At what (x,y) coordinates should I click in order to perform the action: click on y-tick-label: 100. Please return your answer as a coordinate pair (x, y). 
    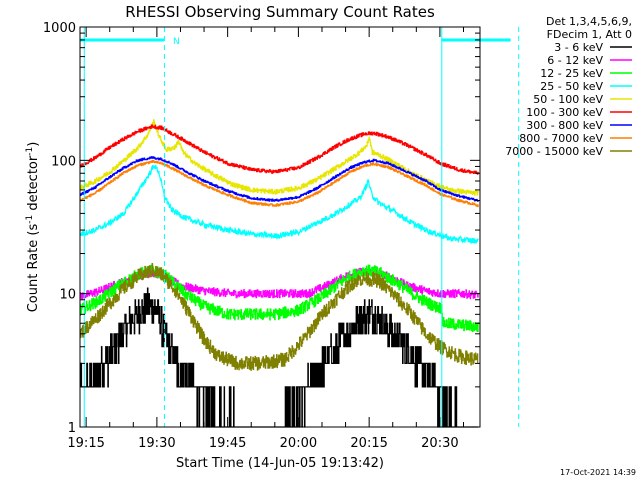
    Looking at the image, I should click on (63, 161).